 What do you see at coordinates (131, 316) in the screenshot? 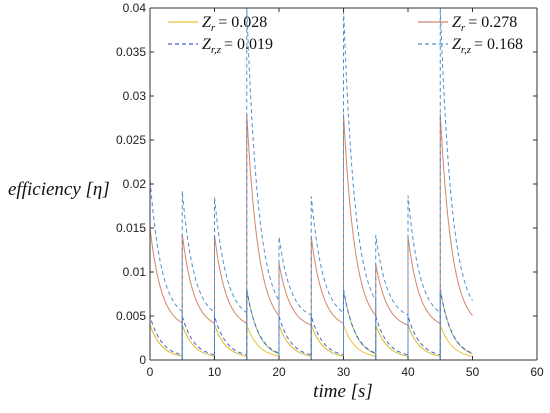
I see `y-tick-label: 0.005` at bounding box center [131, 316].